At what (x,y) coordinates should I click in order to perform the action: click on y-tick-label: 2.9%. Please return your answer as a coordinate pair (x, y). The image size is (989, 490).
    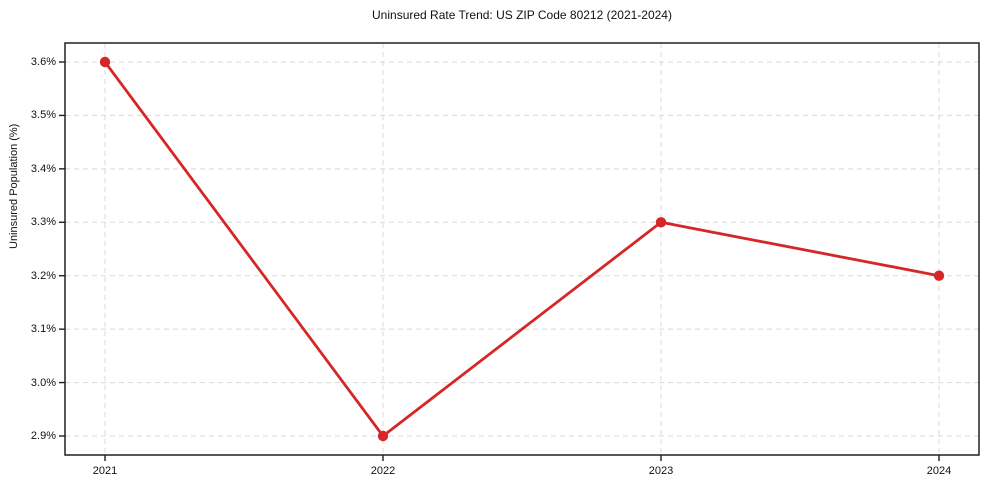
    Looking at the image, I should click on (43, 436).